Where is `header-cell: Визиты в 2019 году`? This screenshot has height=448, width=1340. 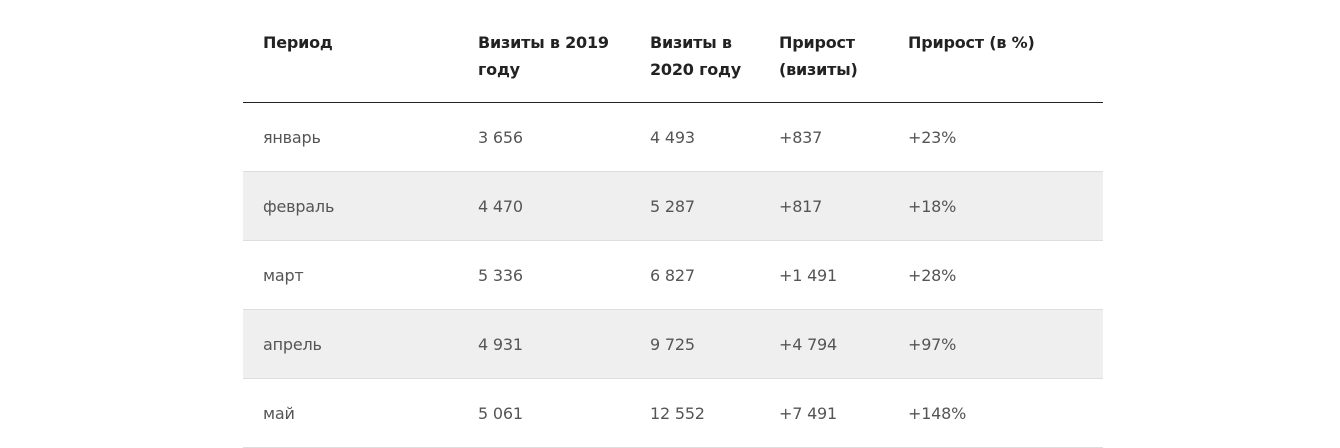 header-cell: Визиты в 2019 году is located at coordinates (543, 56).